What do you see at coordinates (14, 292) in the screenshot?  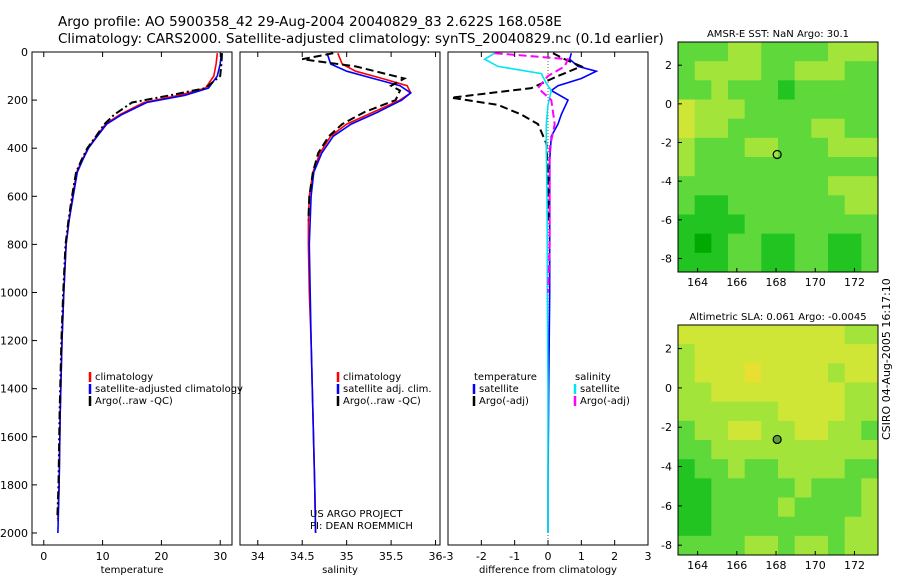 I see `y-tick-label: 1000` at bounding box center [14, 292].